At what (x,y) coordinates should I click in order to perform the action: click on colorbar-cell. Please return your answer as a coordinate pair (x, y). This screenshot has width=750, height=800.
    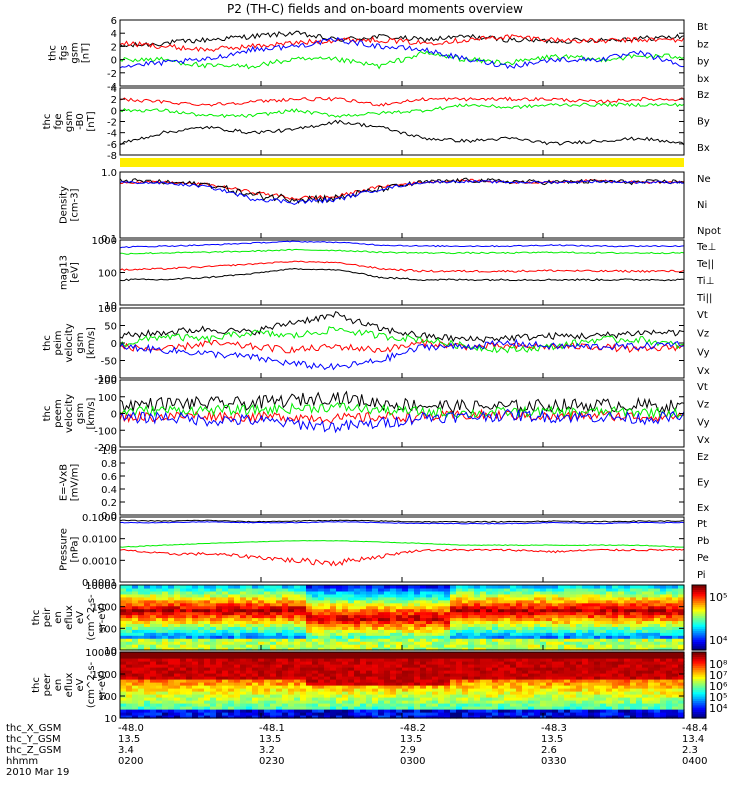
    Looking at the image, I should click on (699, 604).